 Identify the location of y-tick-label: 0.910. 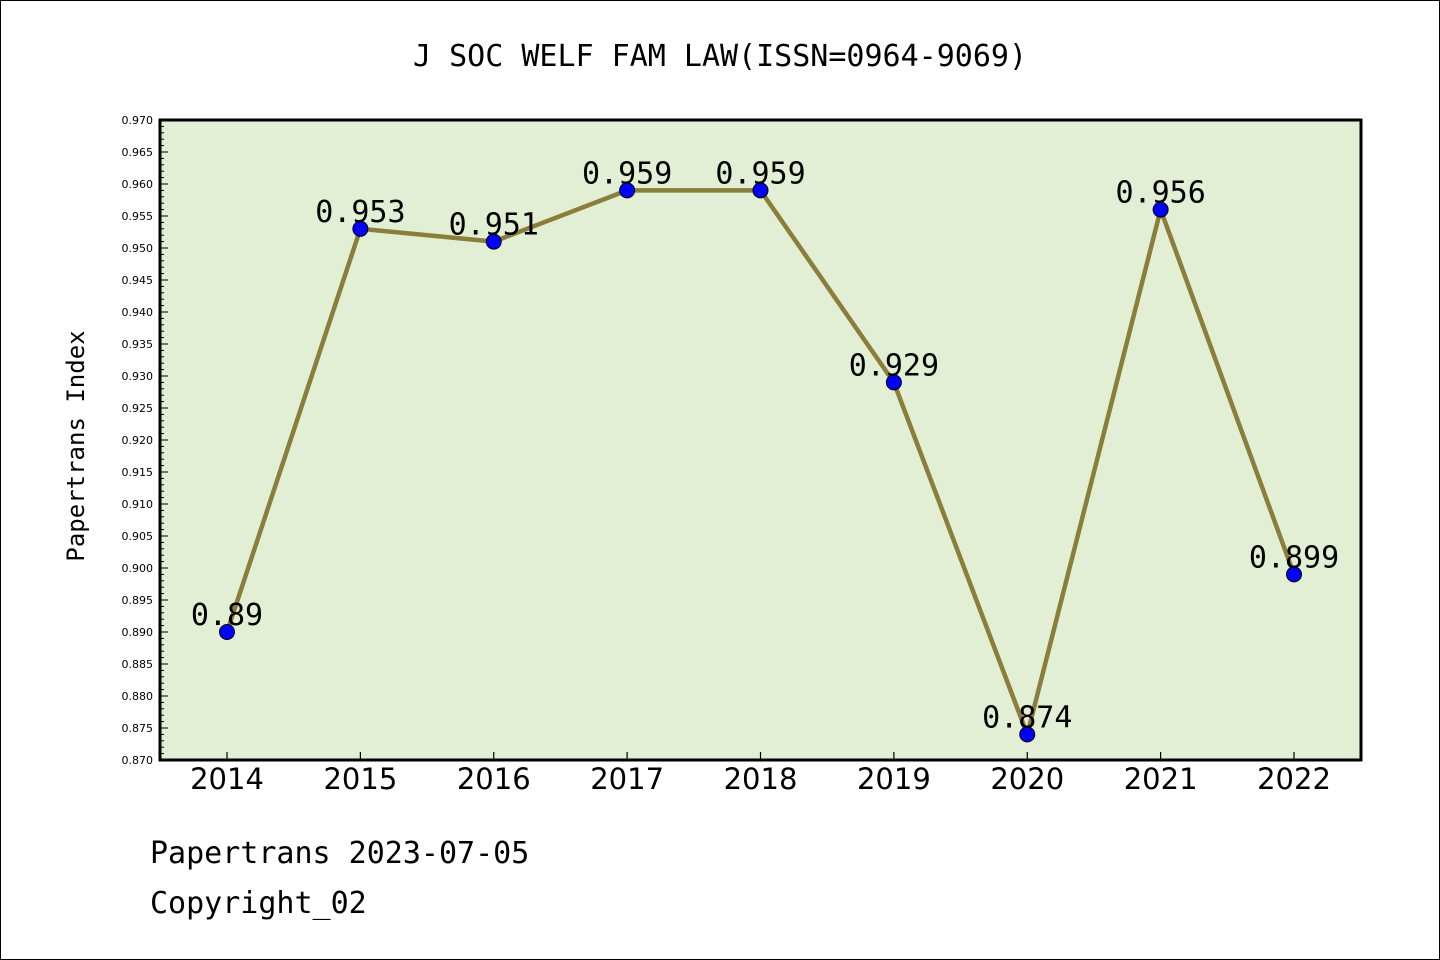
(138, 504).